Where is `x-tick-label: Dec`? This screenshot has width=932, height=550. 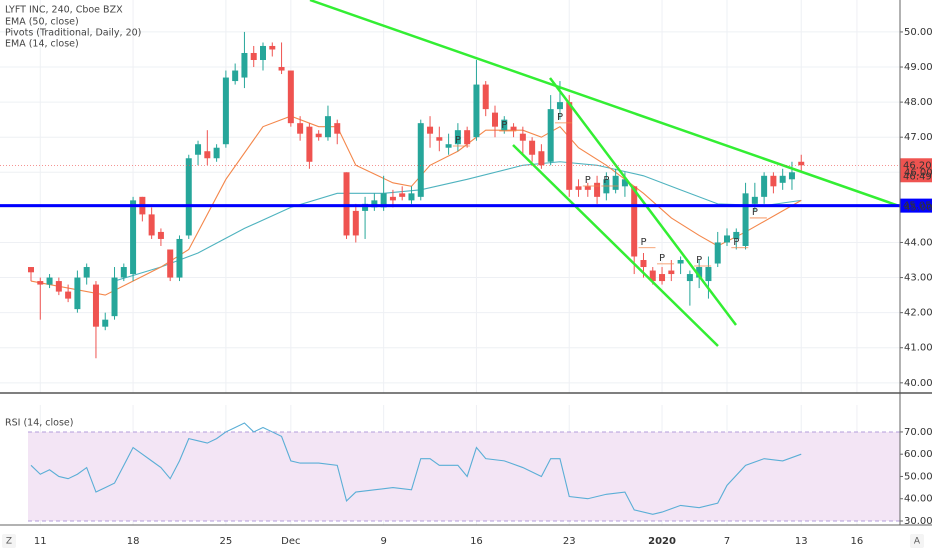 x-tick-label: Dec is located at coordinates (290, 541).